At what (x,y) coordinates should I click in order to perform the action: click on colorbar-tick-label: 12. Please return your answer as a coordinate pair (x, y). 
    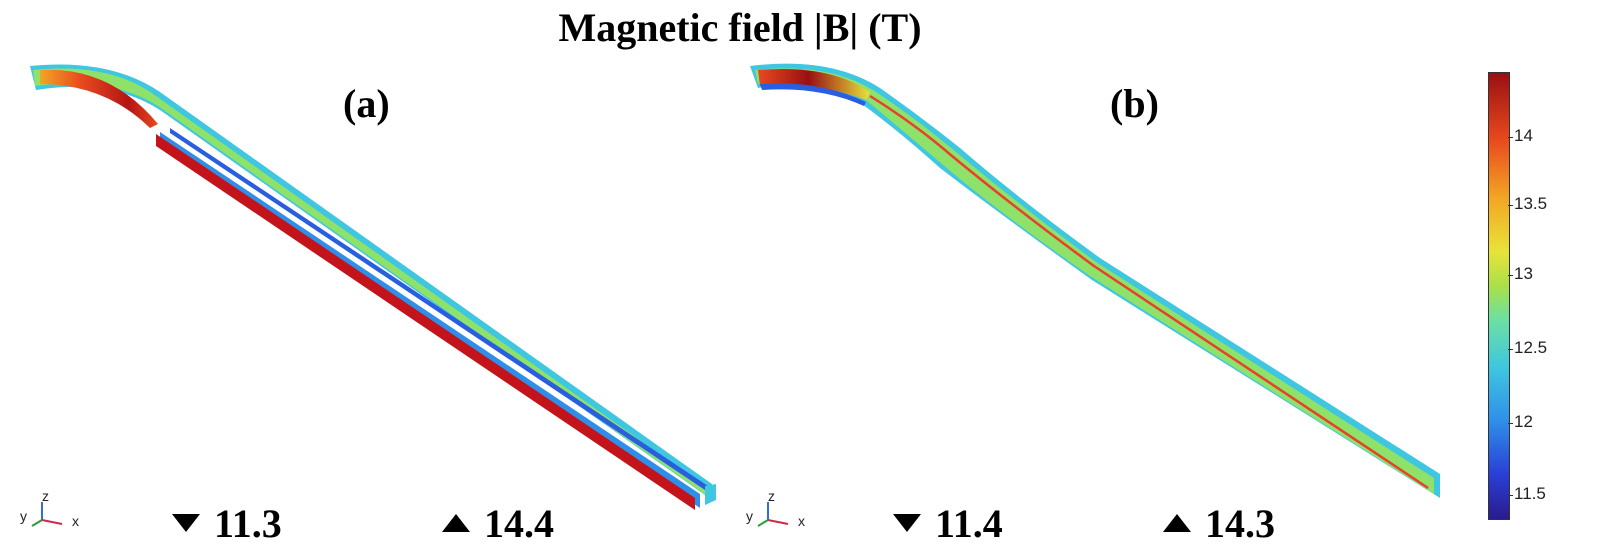
    Looking at the image, I should click on (1523, 421).